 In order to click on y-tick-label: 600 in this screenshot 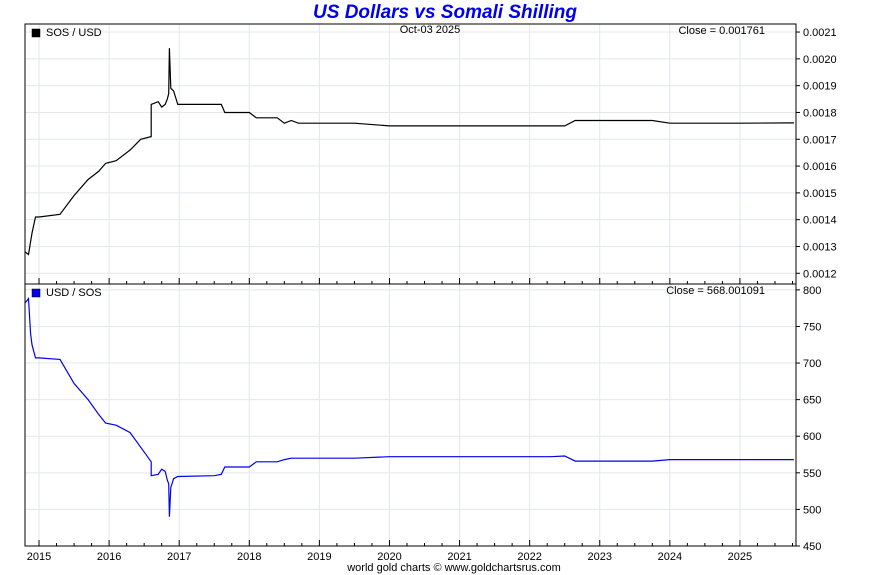, I will do `click(812, 437)`.